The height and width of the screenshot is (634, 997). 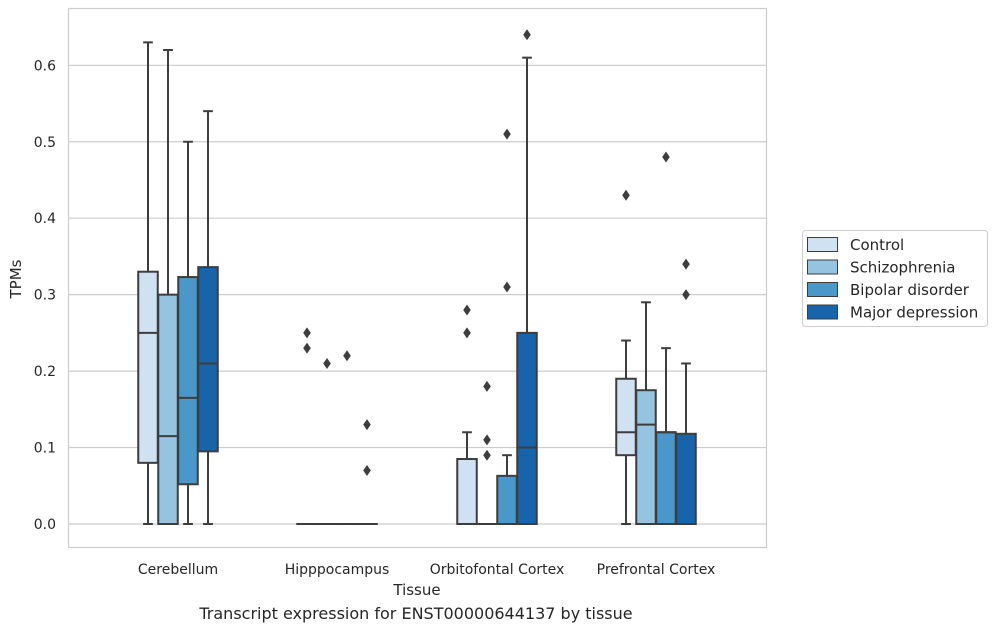 I want to click on y-tick-label: 0.5, so click(x=45, y=143).